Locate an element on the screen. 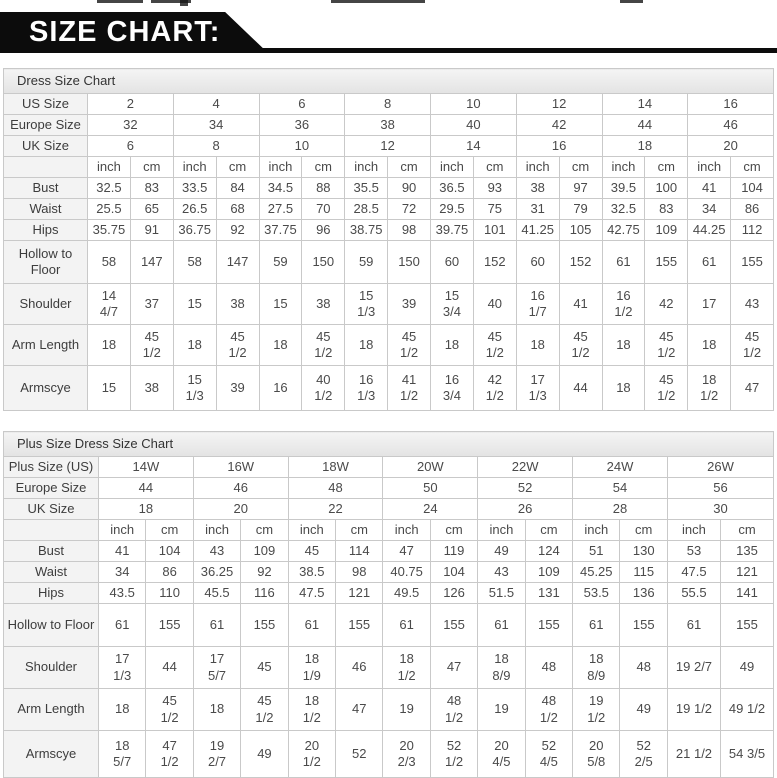  measurement-value-cell: 49.5 is located at coordinates (406, 593).